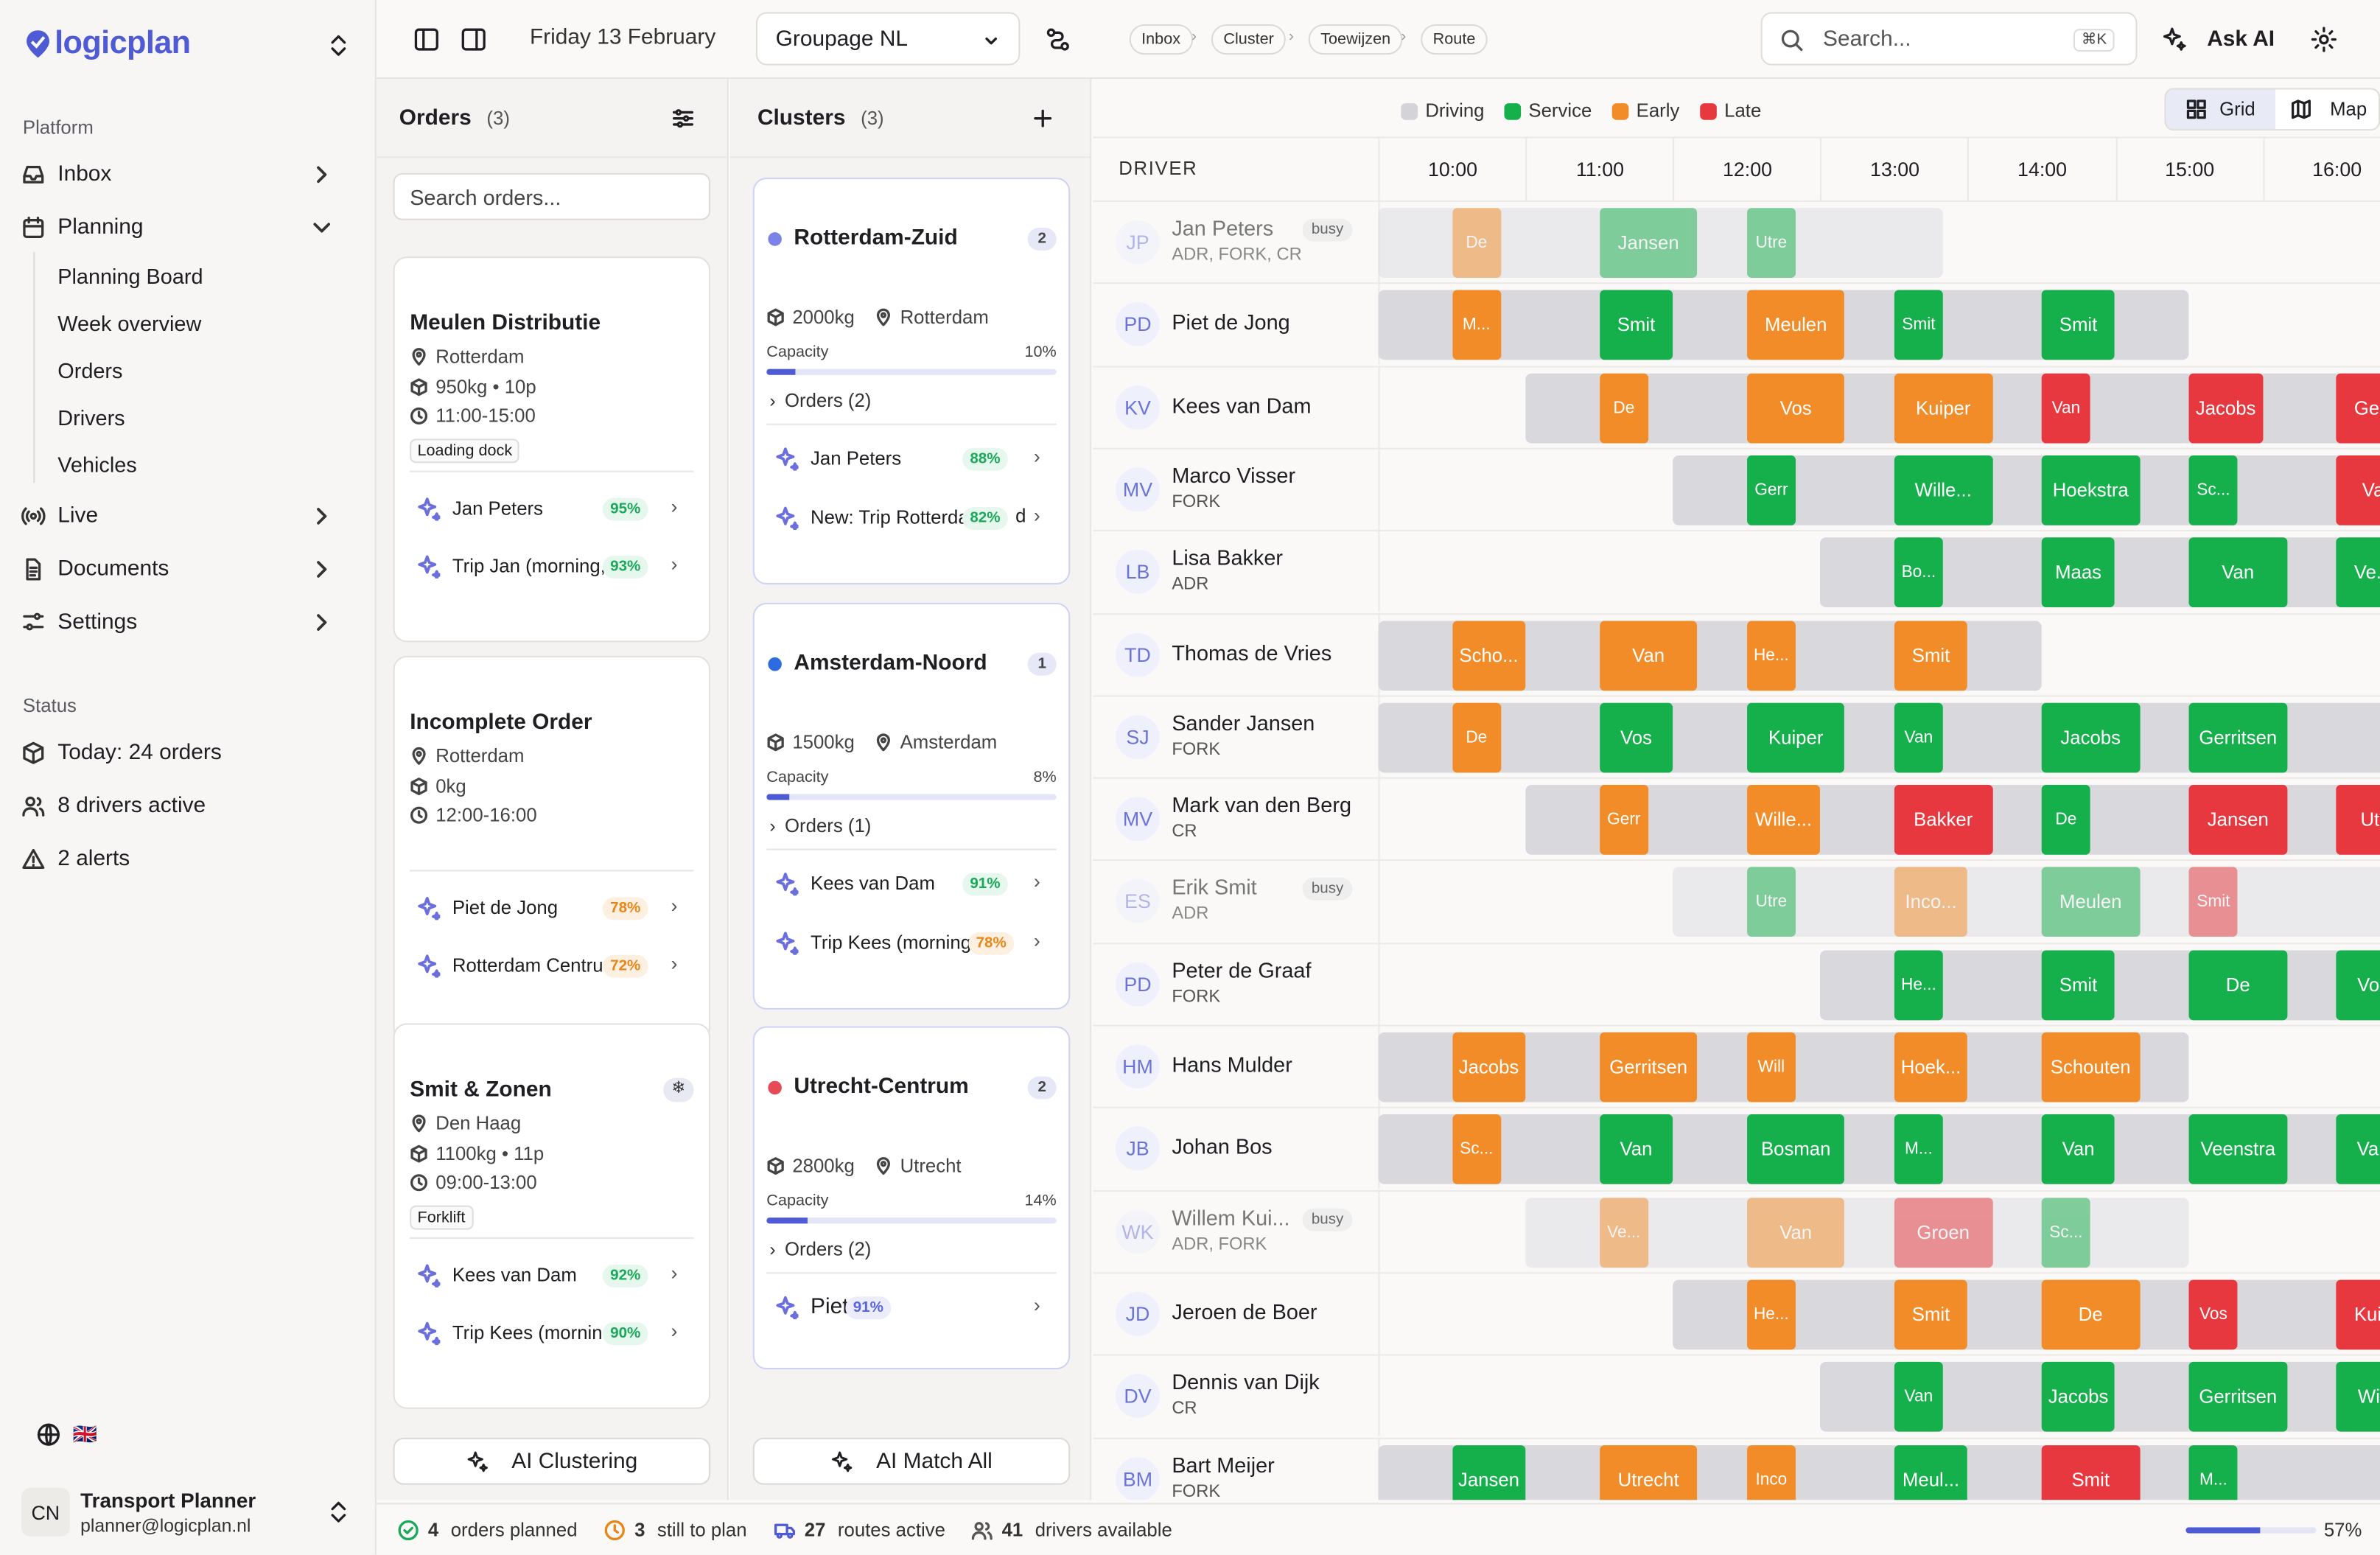 Image resolution: width=2380 pixels, height=1555 pixels. Describe the element at coordinates (2329, 110) in the screenshot. I see `map-view-button: Map` at that location.